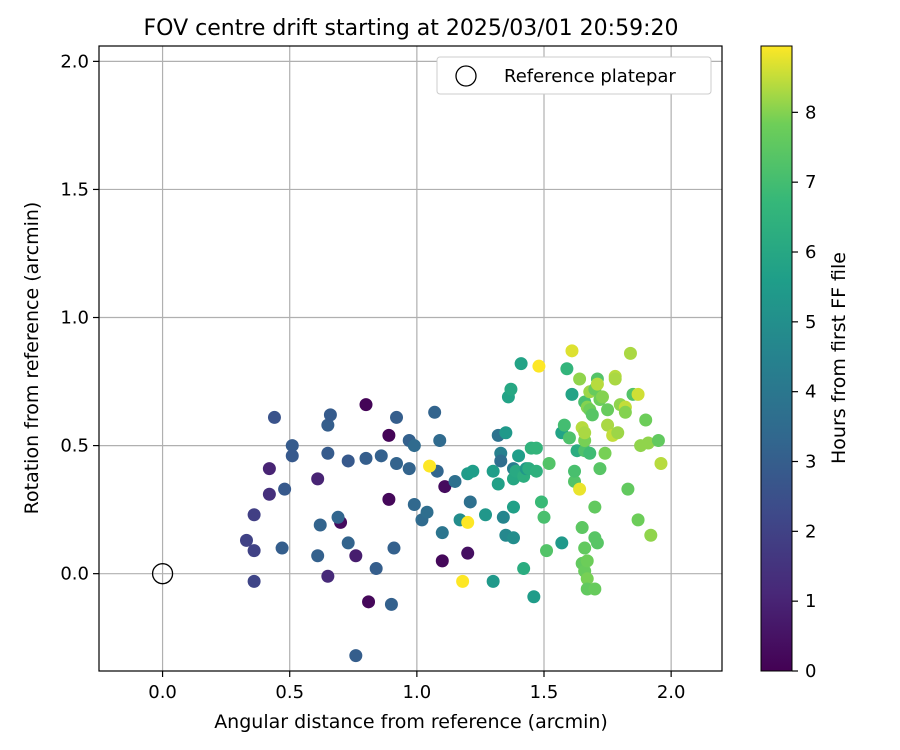  What do you see at coordinates (411, 722) in the screenshot?
I see `x-axis-label: Angular distance from reference (arcmin)` at bounding box center [411, 722].